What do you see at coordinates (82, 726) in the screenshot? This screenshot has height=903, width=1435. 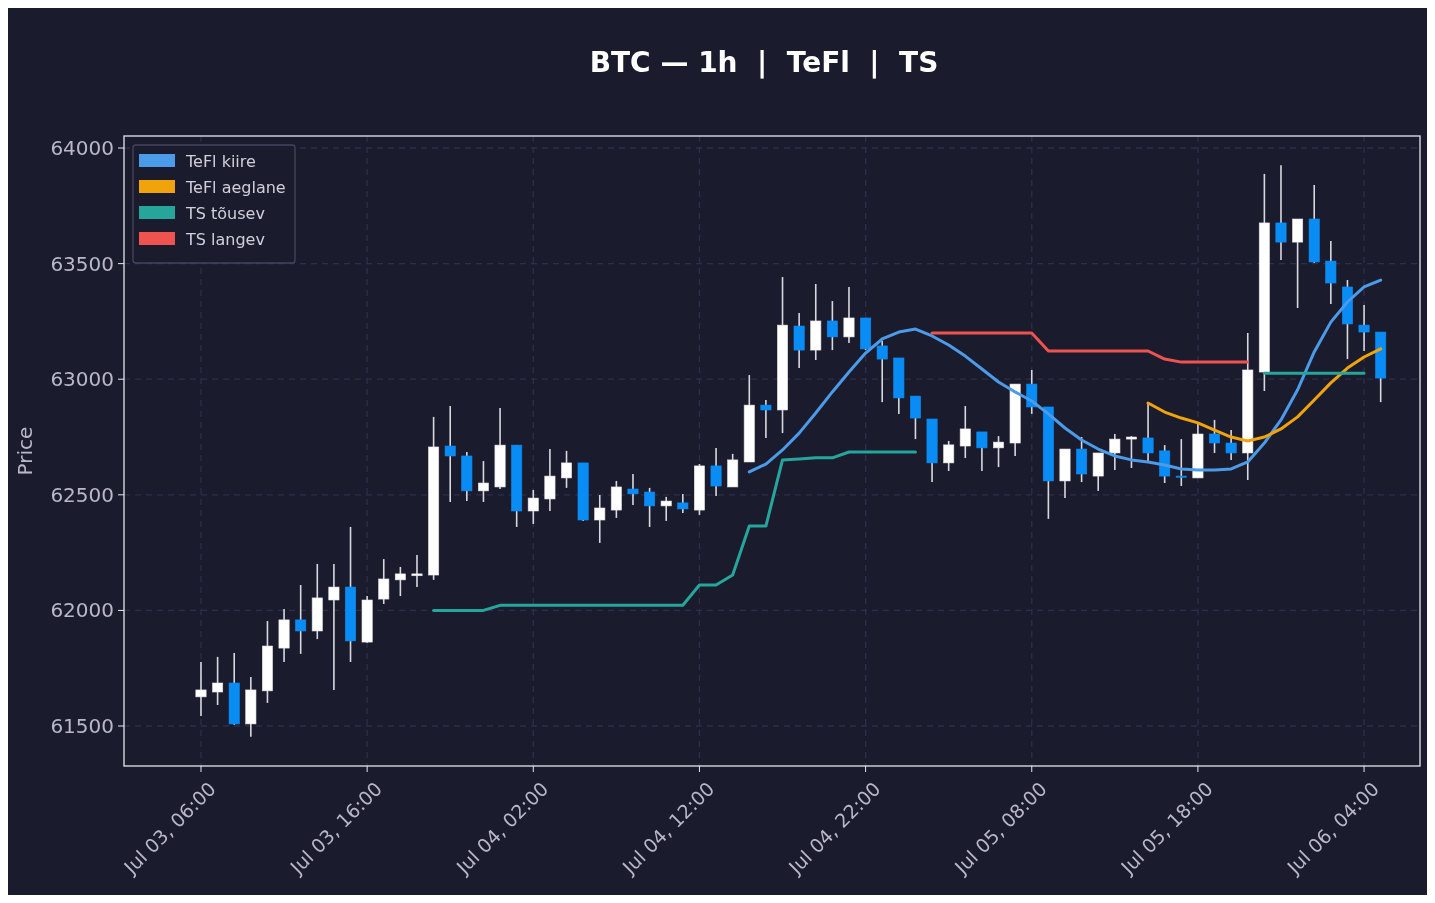 I see `y-tick-label: 61500` at bounding box center [82, 726].